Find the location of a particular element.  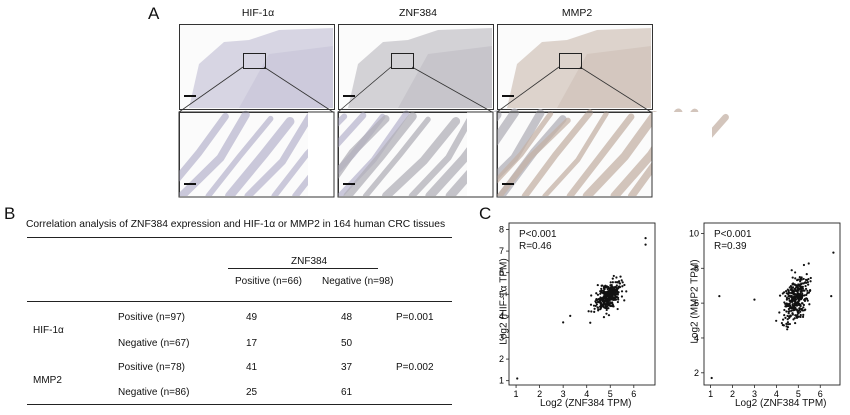

plot-frame is located at coordinates (582, 304).